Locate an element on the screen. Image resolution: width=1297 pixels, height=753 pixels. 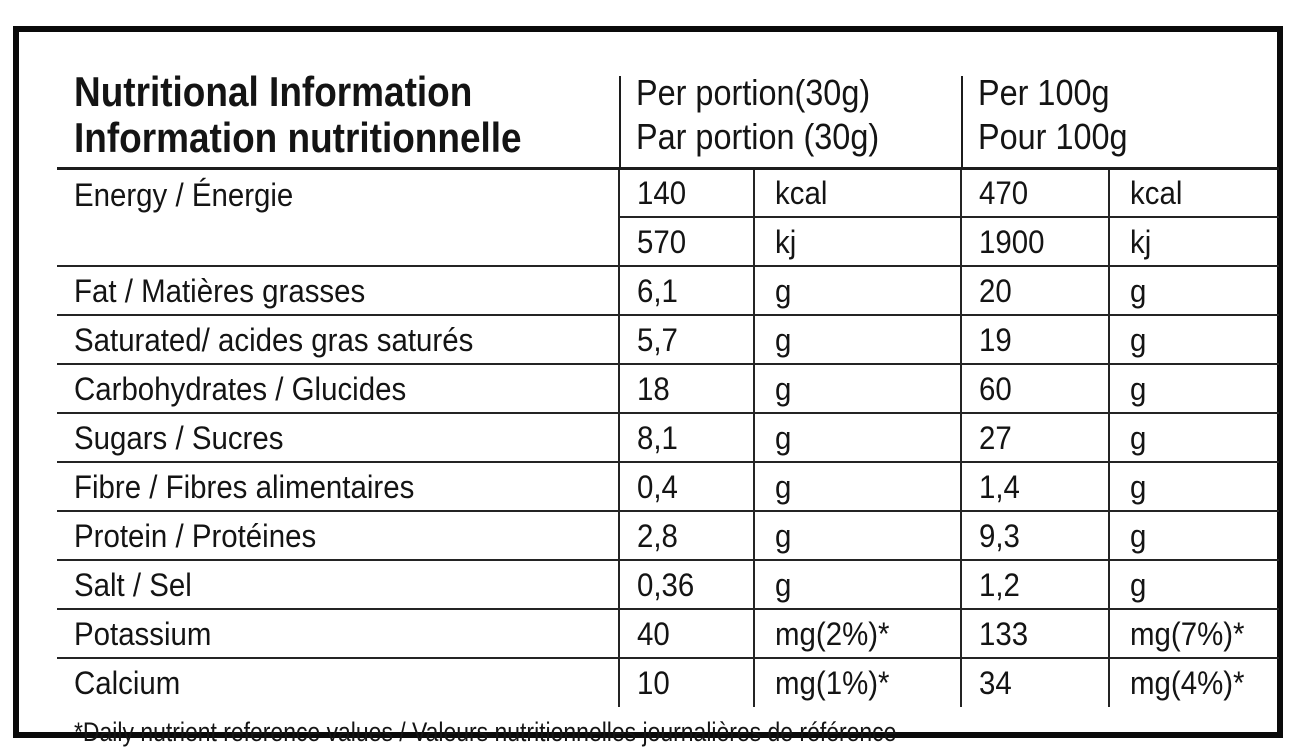
energy-kj-portion-unit: kj is located at coordinates (857, 241).